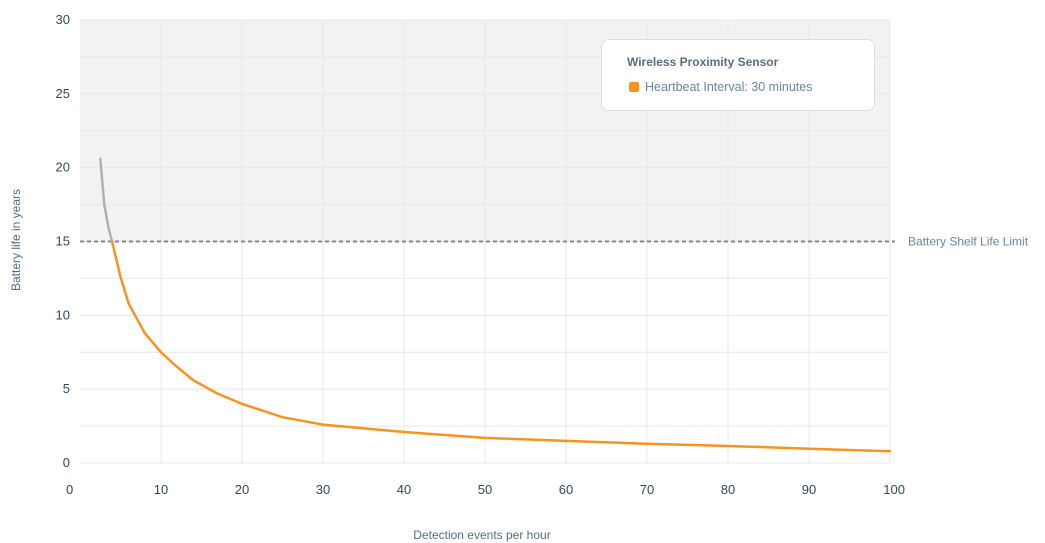 This screenshot has width=1045, height=543. What do you see at coordinates (404, 489) in the screenshot?
I see `x-tick-label: 40` at bounding box center [404, 489].